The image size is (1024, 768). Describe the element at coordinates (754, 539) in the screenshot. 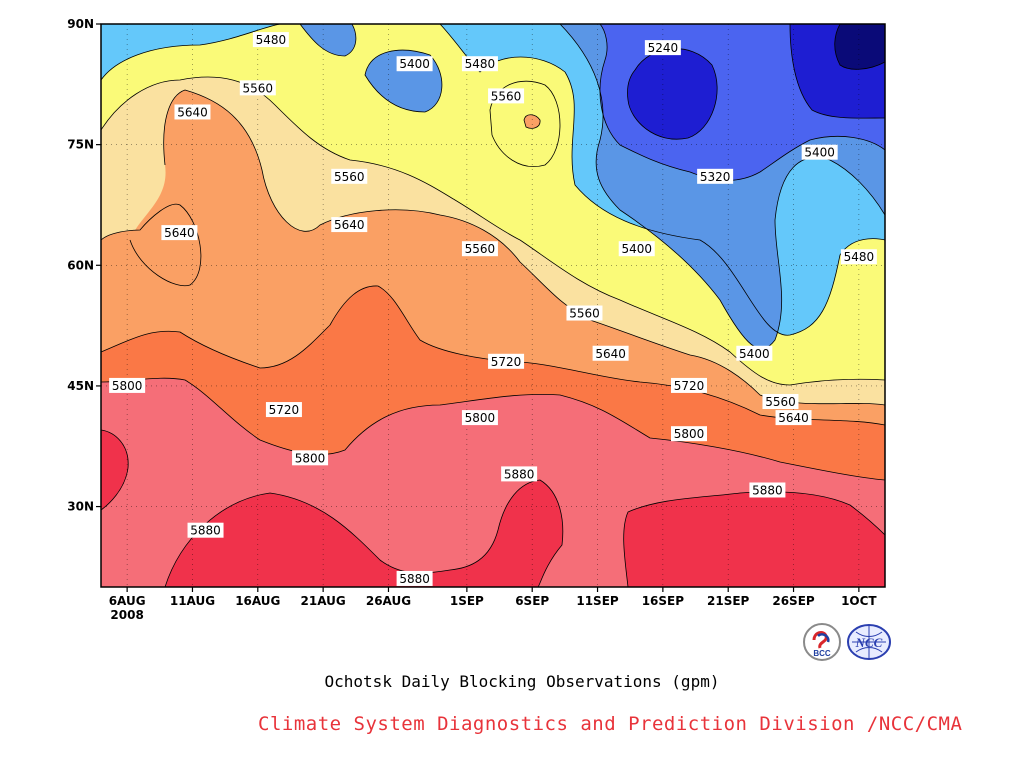

I see `band-5960-6040-south-b` at that location.